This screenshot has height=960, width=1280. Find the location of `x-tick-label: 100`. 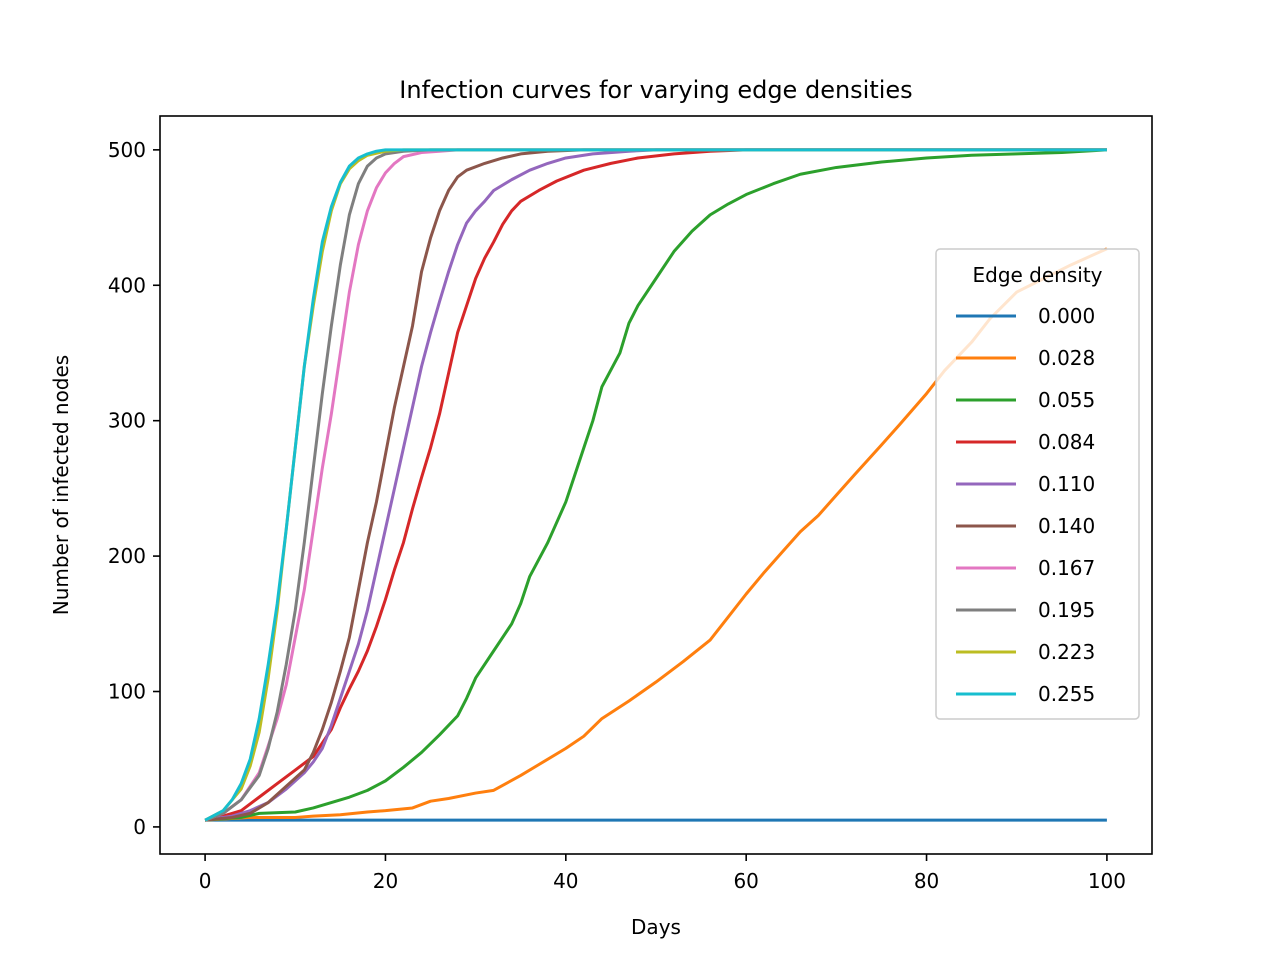

x-tick-label: 100 is located at coordinates (1107, 881).